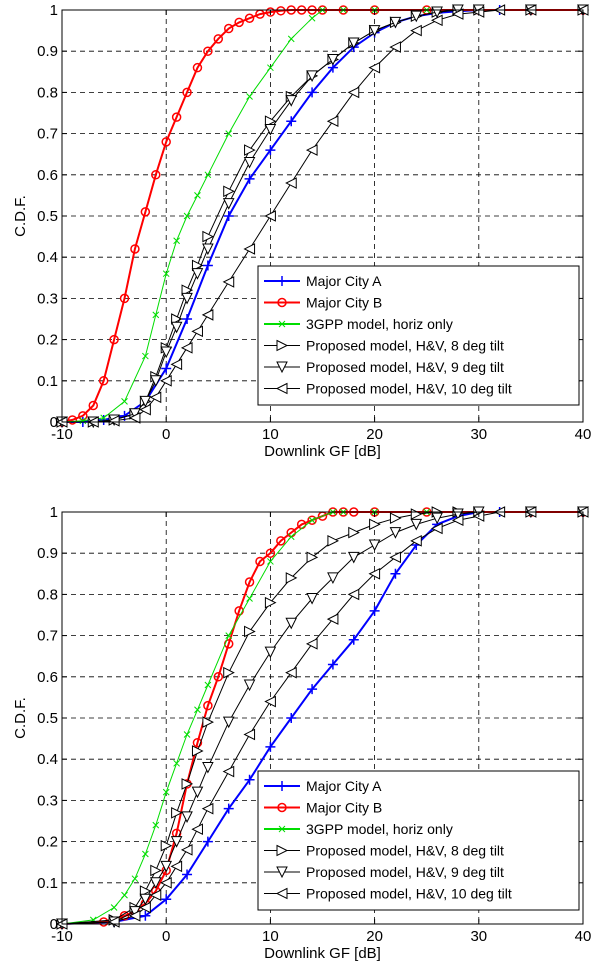 This screenshot has height=971, width=595. What do you see at coordinates (47, 257) in the screenshot?
I see `y-tick-label: 0.4` at bounding box center [47, 257].